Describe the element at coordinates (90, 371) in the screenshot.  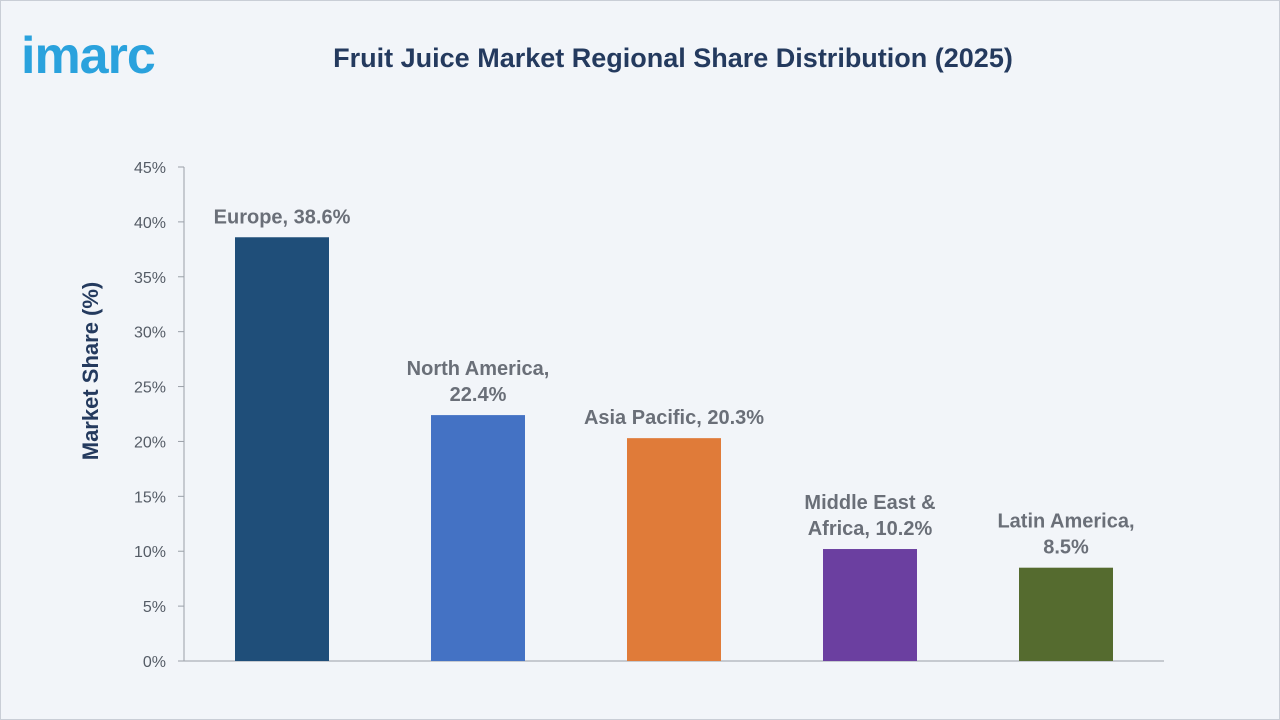
I see `y-axis-title: Market Share (%)` at that location.